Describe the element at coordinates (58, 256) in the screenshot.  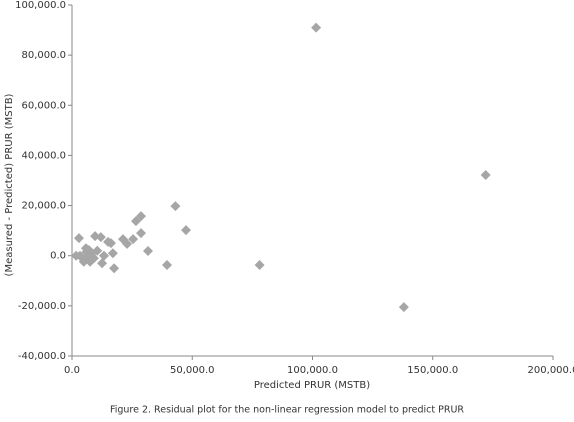
I see `y-tick-label: 0.0` at that location.